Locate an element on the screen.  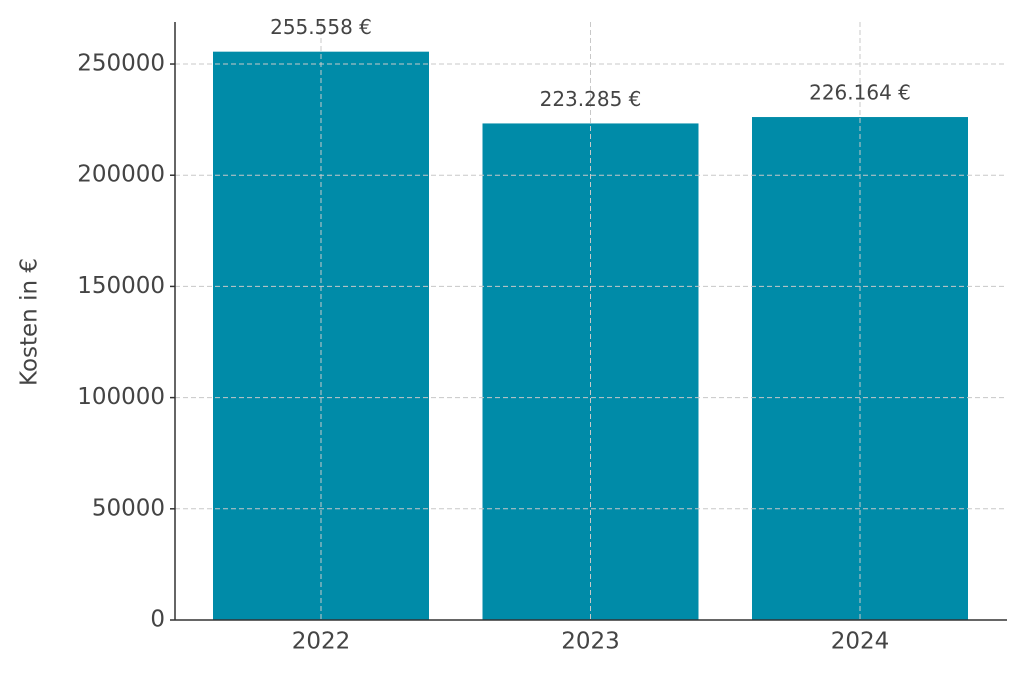
value-label: 255.558 € is located at coordinates (321, 27).